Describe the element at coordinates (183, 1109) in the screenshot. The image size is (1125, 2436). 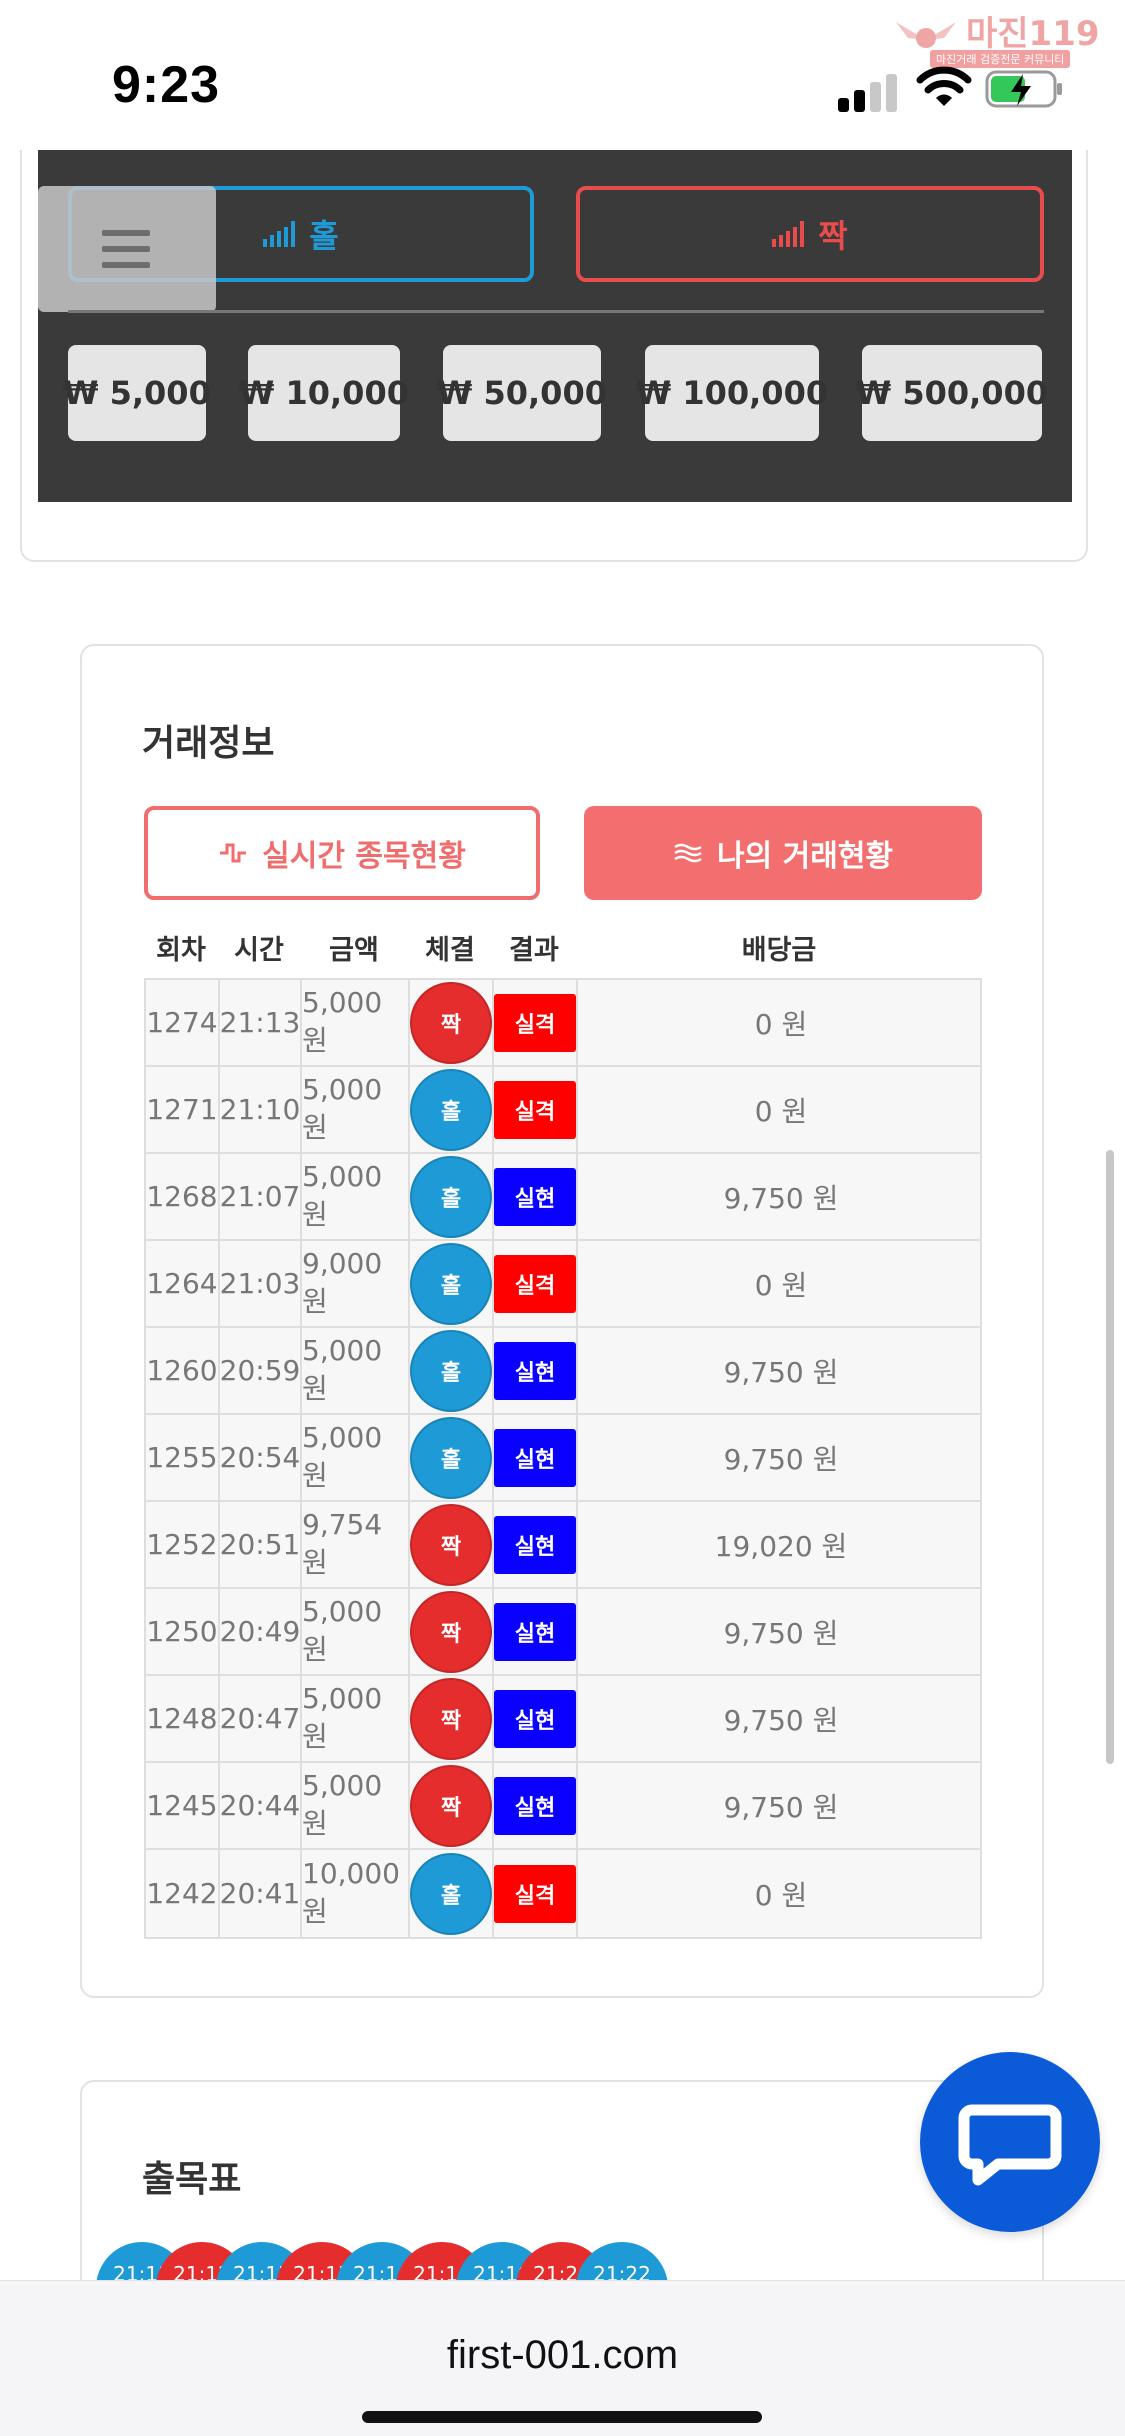
I see `cell-round: 1271` at that location.